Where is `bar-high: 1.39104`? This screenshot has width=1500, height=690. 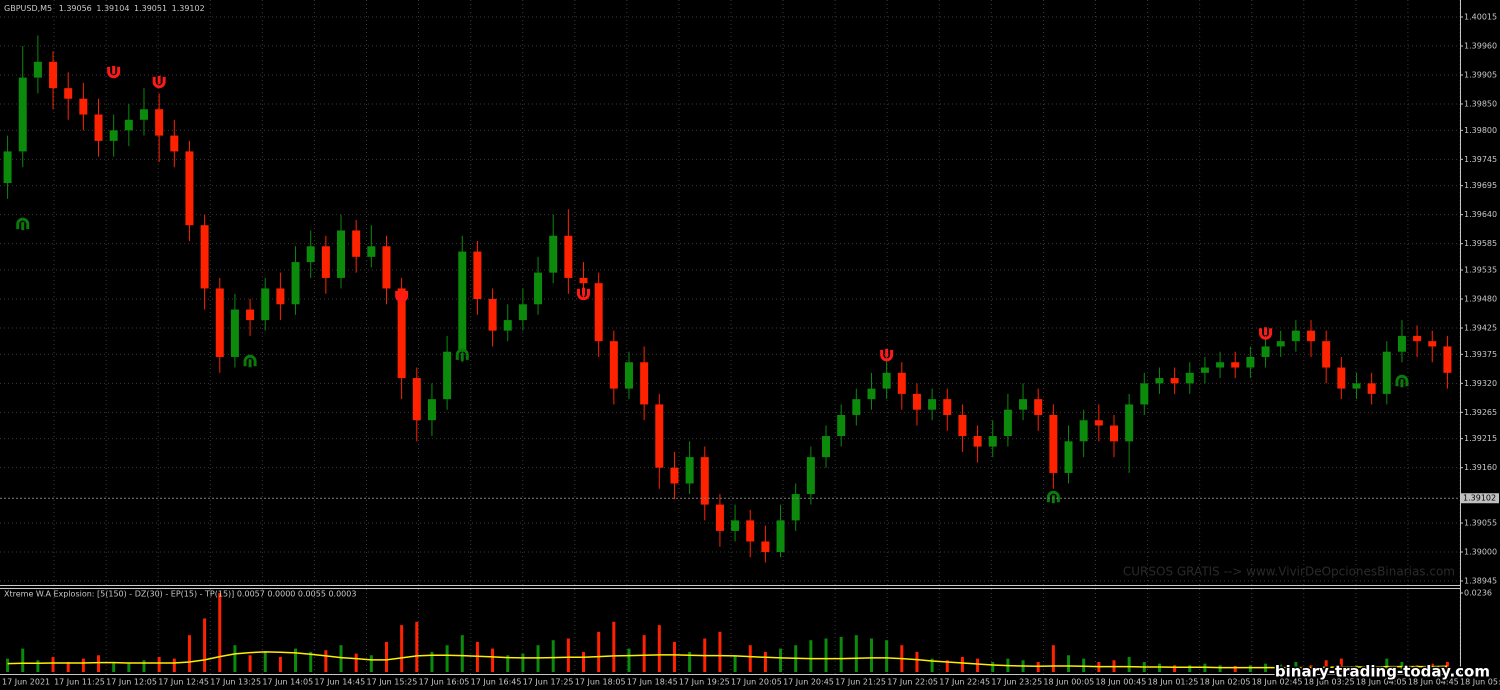
bar-high: 1.39104 is located at coordinates (112, 8).